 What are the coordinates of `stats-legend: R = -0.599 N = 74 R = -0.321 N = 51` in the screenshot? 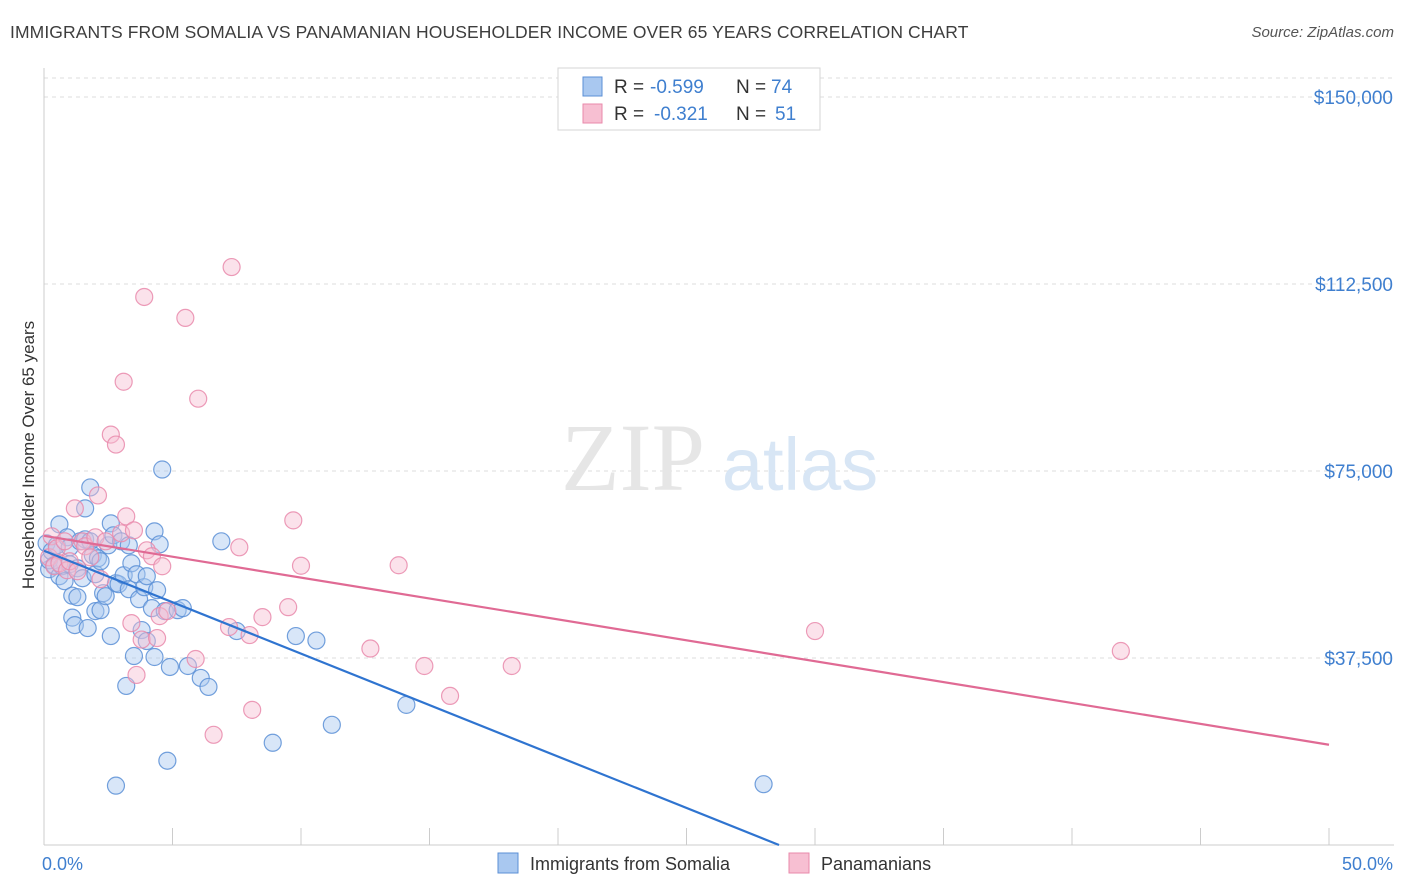 It's located at (689, 99).